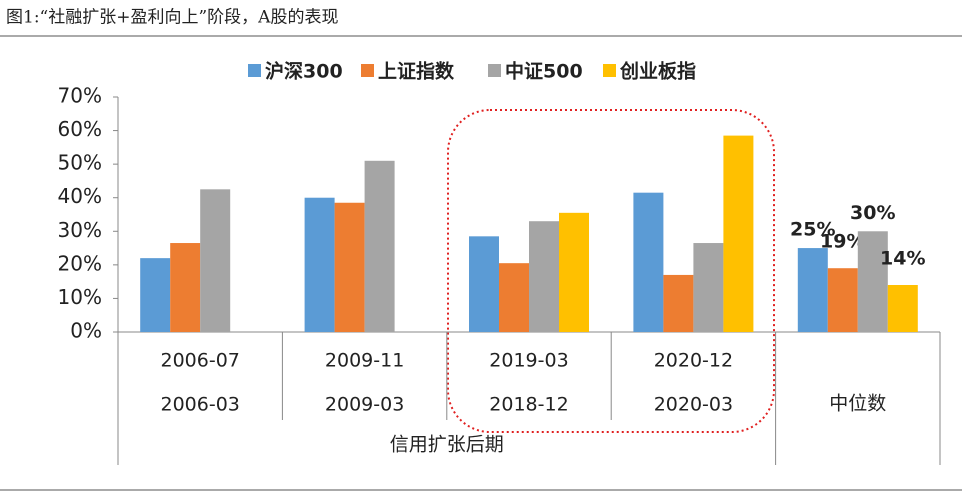  I want to click on x-tick-label: 2009-11, so click(364, 361).